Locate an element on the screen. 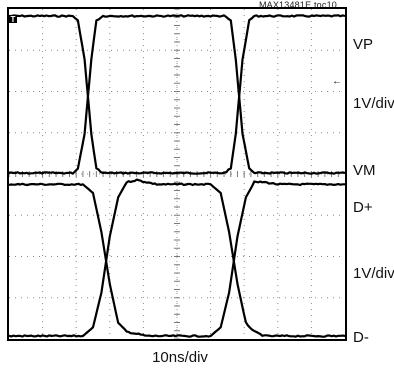  trigger-marker: T is located at coordinates (13, 19).